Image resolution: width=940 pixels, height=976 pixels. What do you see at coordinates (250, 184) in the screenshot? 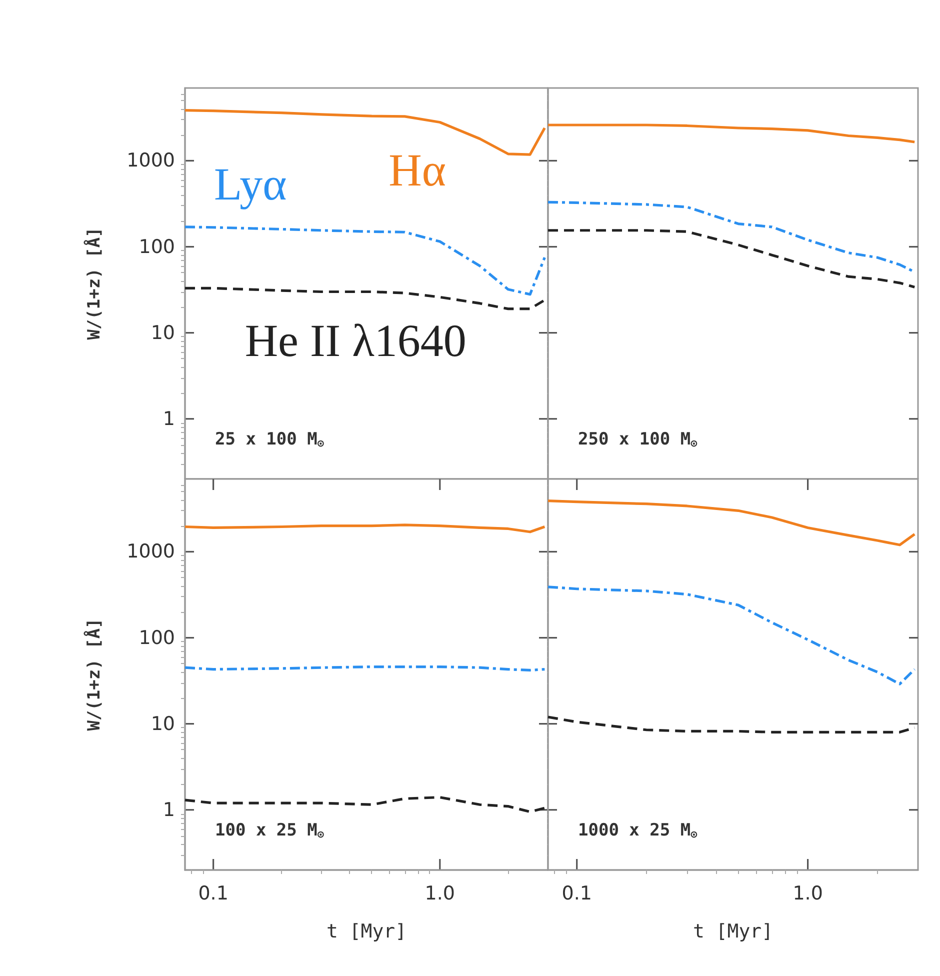
I see `annotation: Lyα` at bounding box center [250, 184].